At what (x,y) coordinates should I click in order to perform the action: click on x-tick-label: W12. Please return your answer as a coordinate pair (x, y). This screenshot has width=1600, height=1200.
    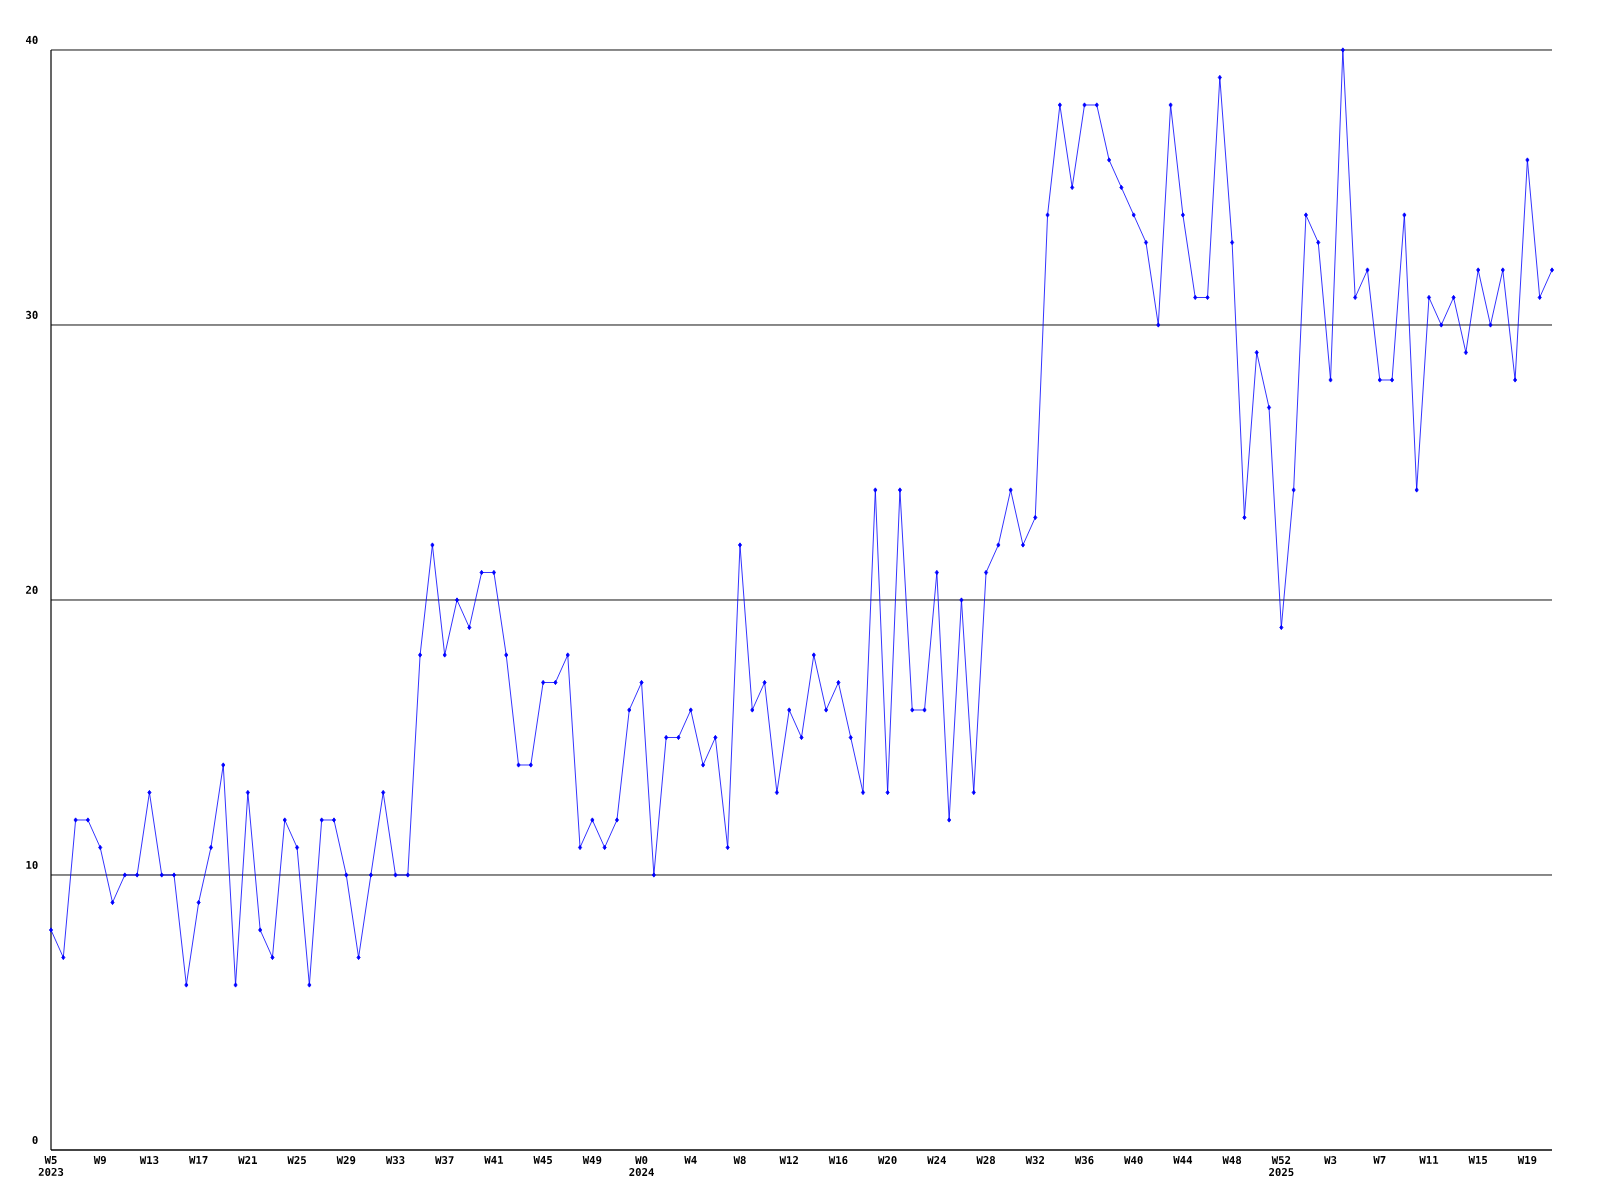
    Looking at the image, I should click on (788, 1160).